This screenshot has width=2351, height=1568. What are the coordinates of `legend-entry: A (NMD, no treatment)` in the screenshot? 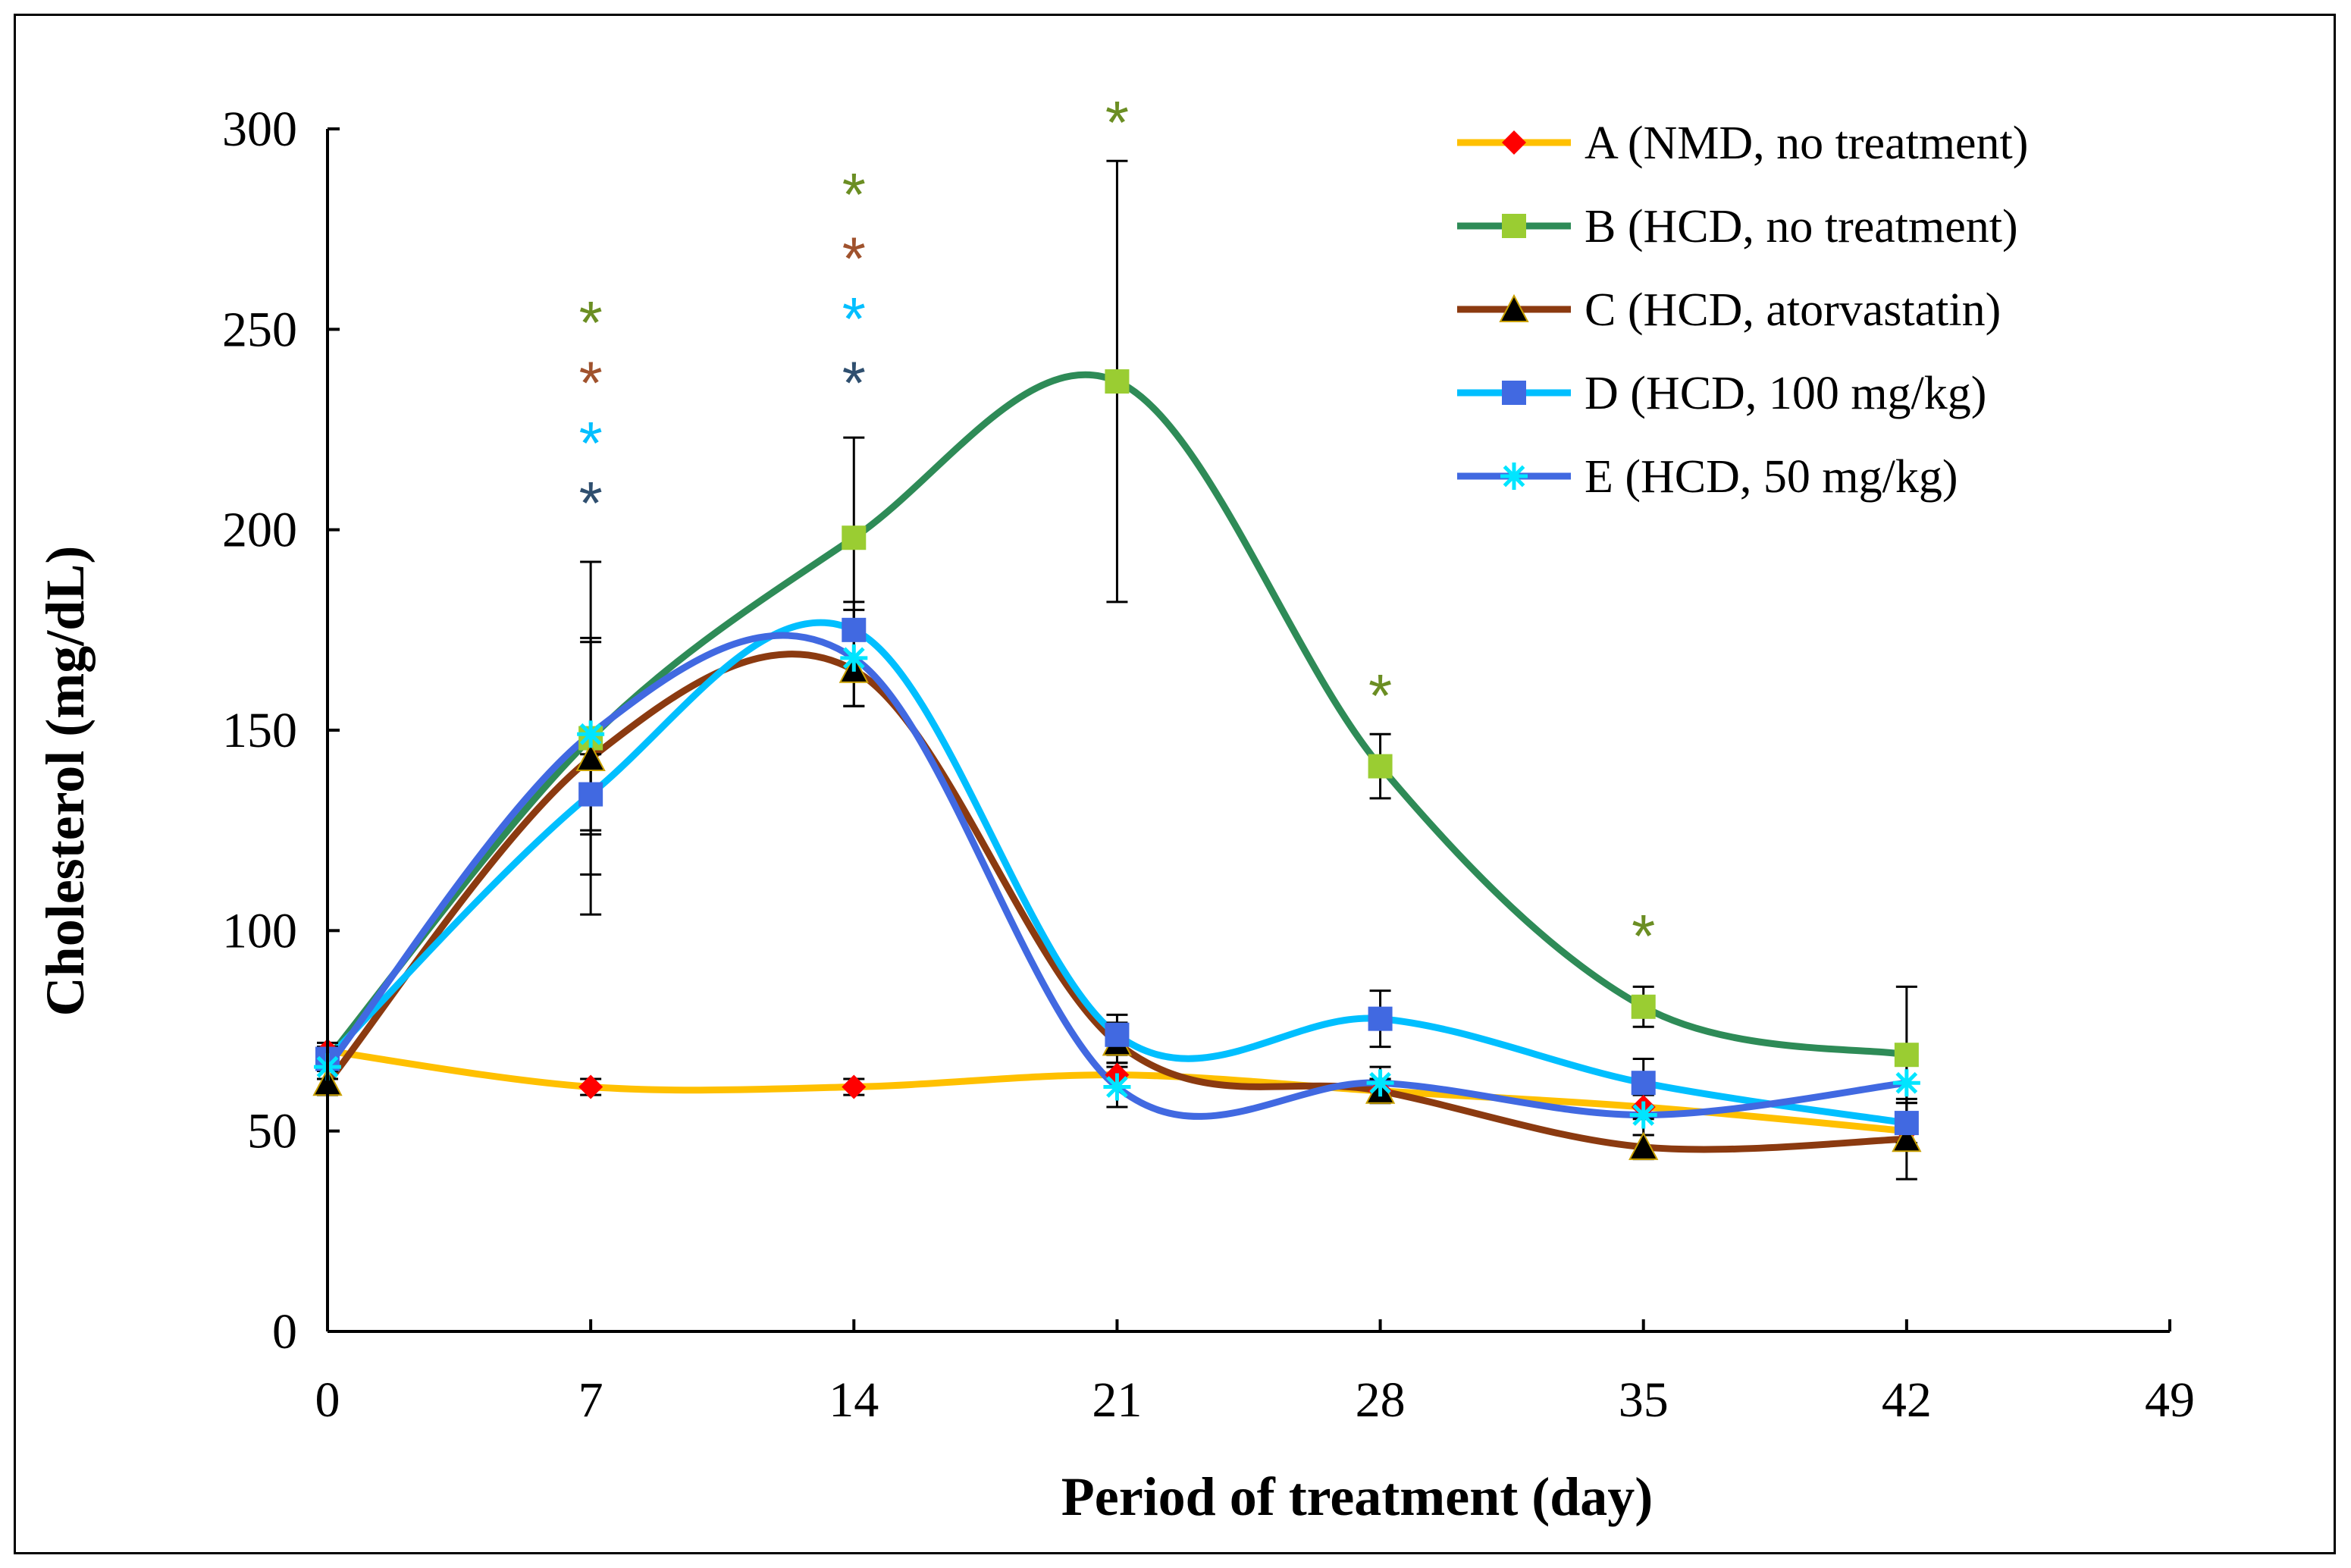 It's located at (1742, 144).